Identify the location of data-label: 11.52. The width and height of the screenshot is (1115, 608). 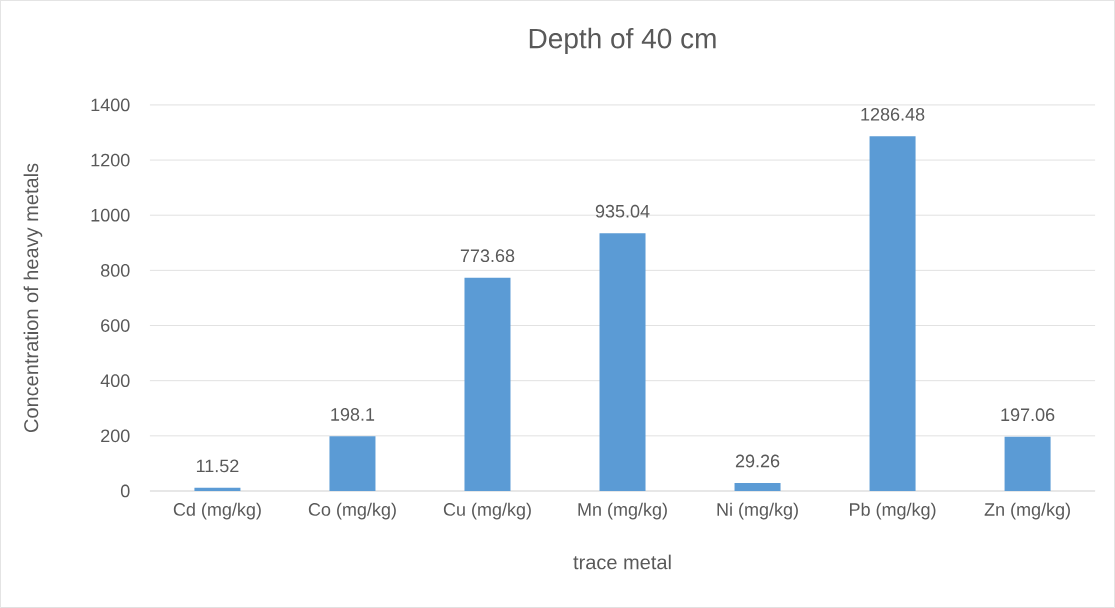
(217, 466).